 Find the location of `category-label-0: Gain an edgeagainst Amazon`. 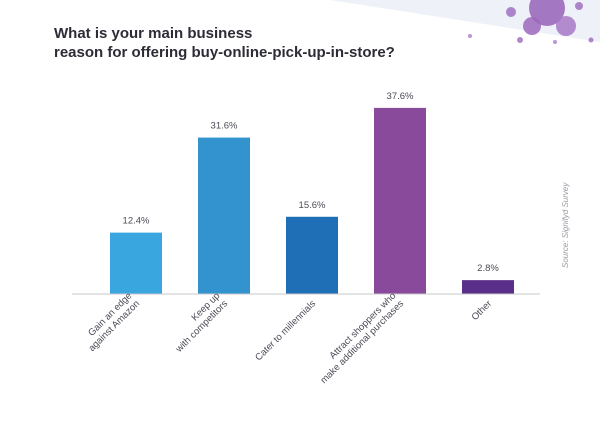

category-label-0: Gain an edgeagainst Amazon is located at coordinates (110, 322).